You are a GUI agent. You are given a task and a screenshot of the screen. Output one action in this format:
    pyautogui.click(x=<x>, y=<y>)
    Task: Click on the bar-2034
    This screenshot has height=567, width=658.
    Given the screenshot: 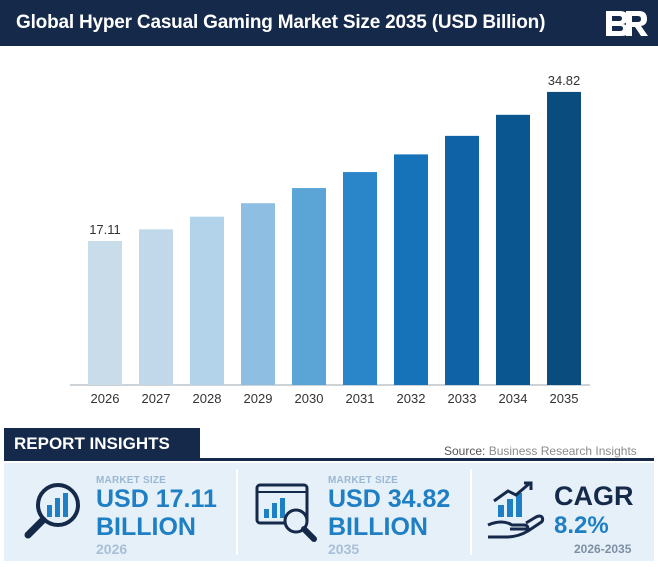 What is the action you would take?
    pyautogui.click(x=513, y=249)
    